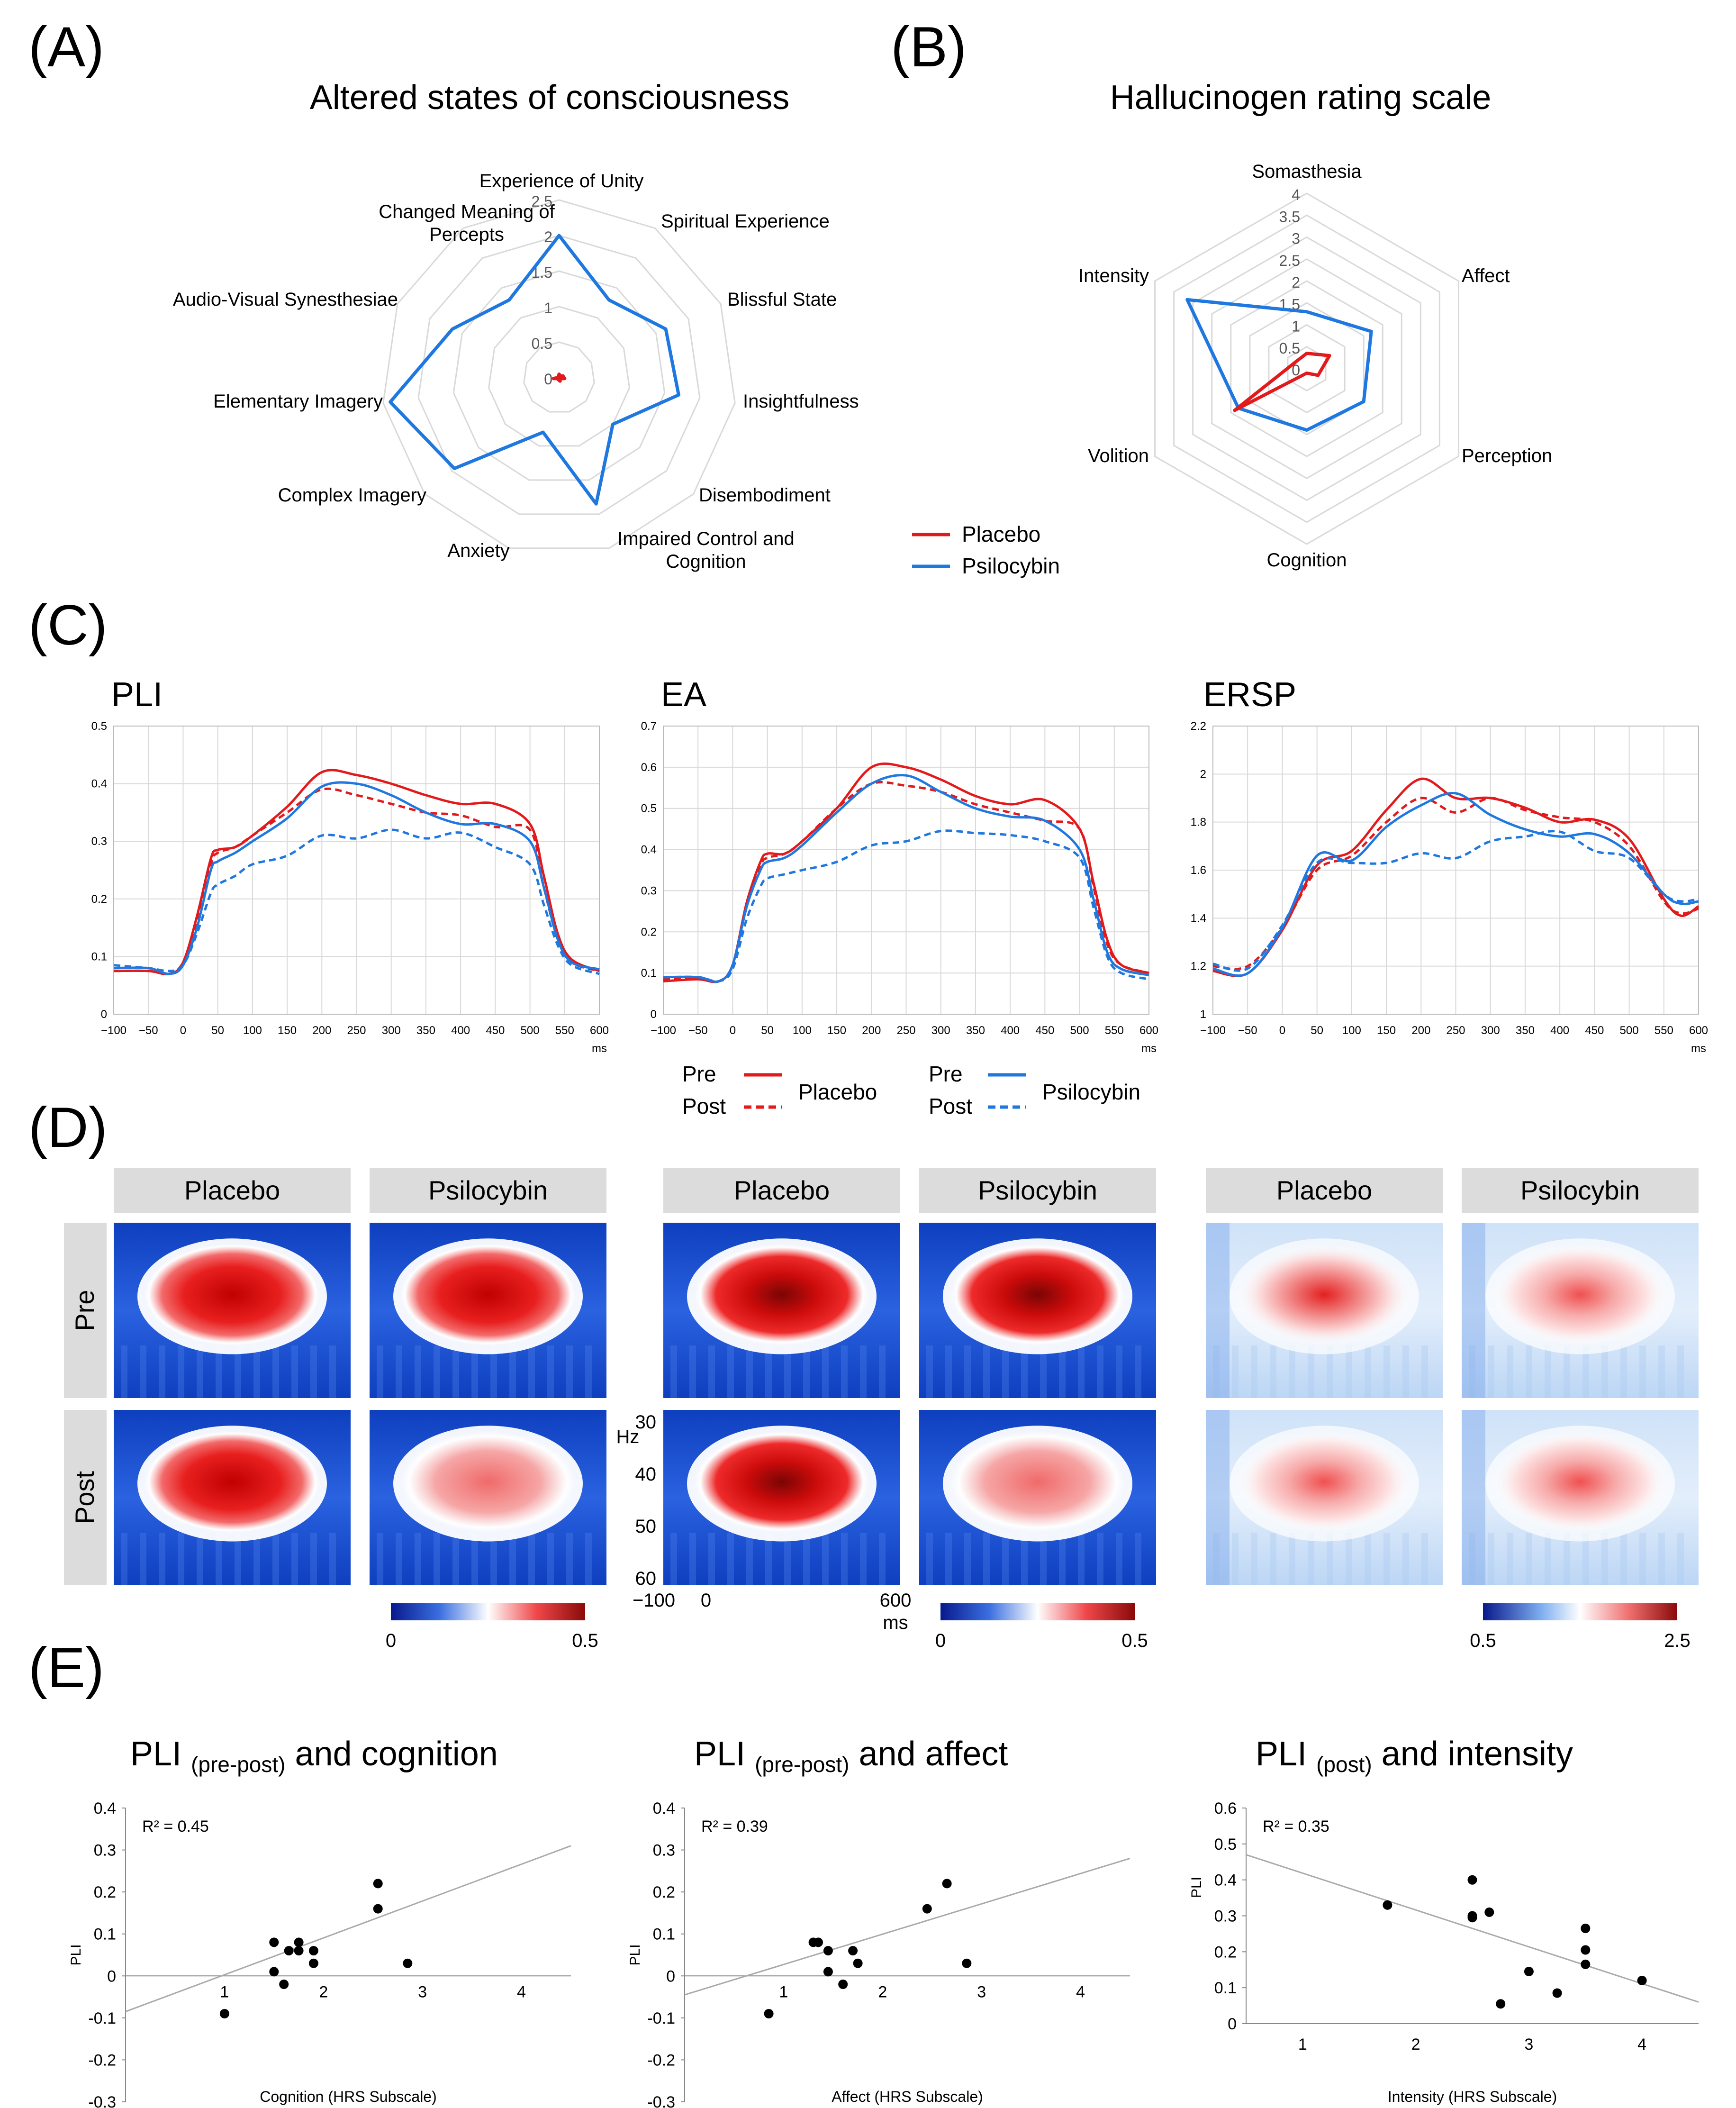  Describe the element at coordinates (1580, 1310) in the screenshot. I see `panelD-heatmap-ersp-psilocybin-pre` at that location.